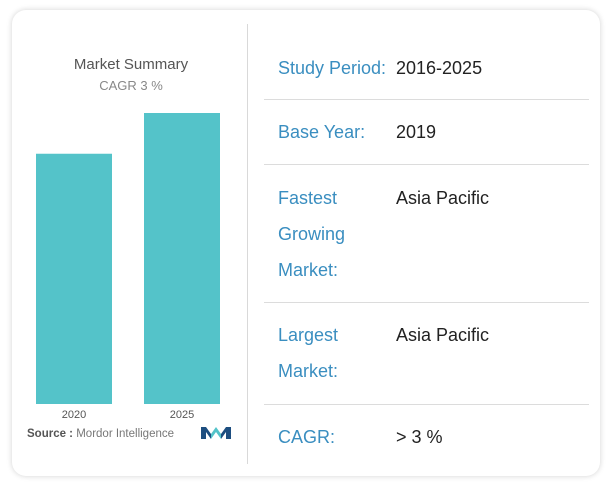  I want to click on chart-title: Market Summary, so click(131, 64).